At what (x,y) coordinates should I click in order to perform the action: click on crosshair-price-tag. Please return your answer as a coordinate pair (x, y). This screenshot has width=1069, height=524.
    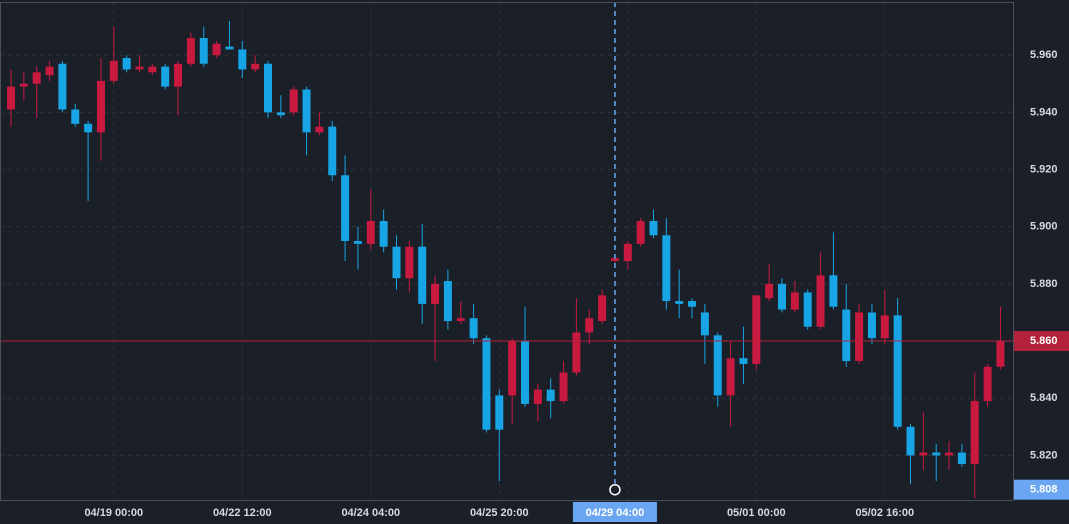
    Looking at the image, I should click on (1041, 489).